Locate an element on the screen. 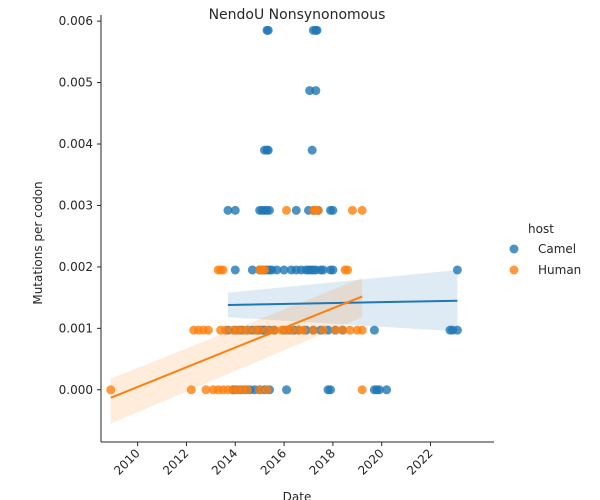 The image size is (600, 500). x-tick-label: 2010 is located at coordinates (126, 461).